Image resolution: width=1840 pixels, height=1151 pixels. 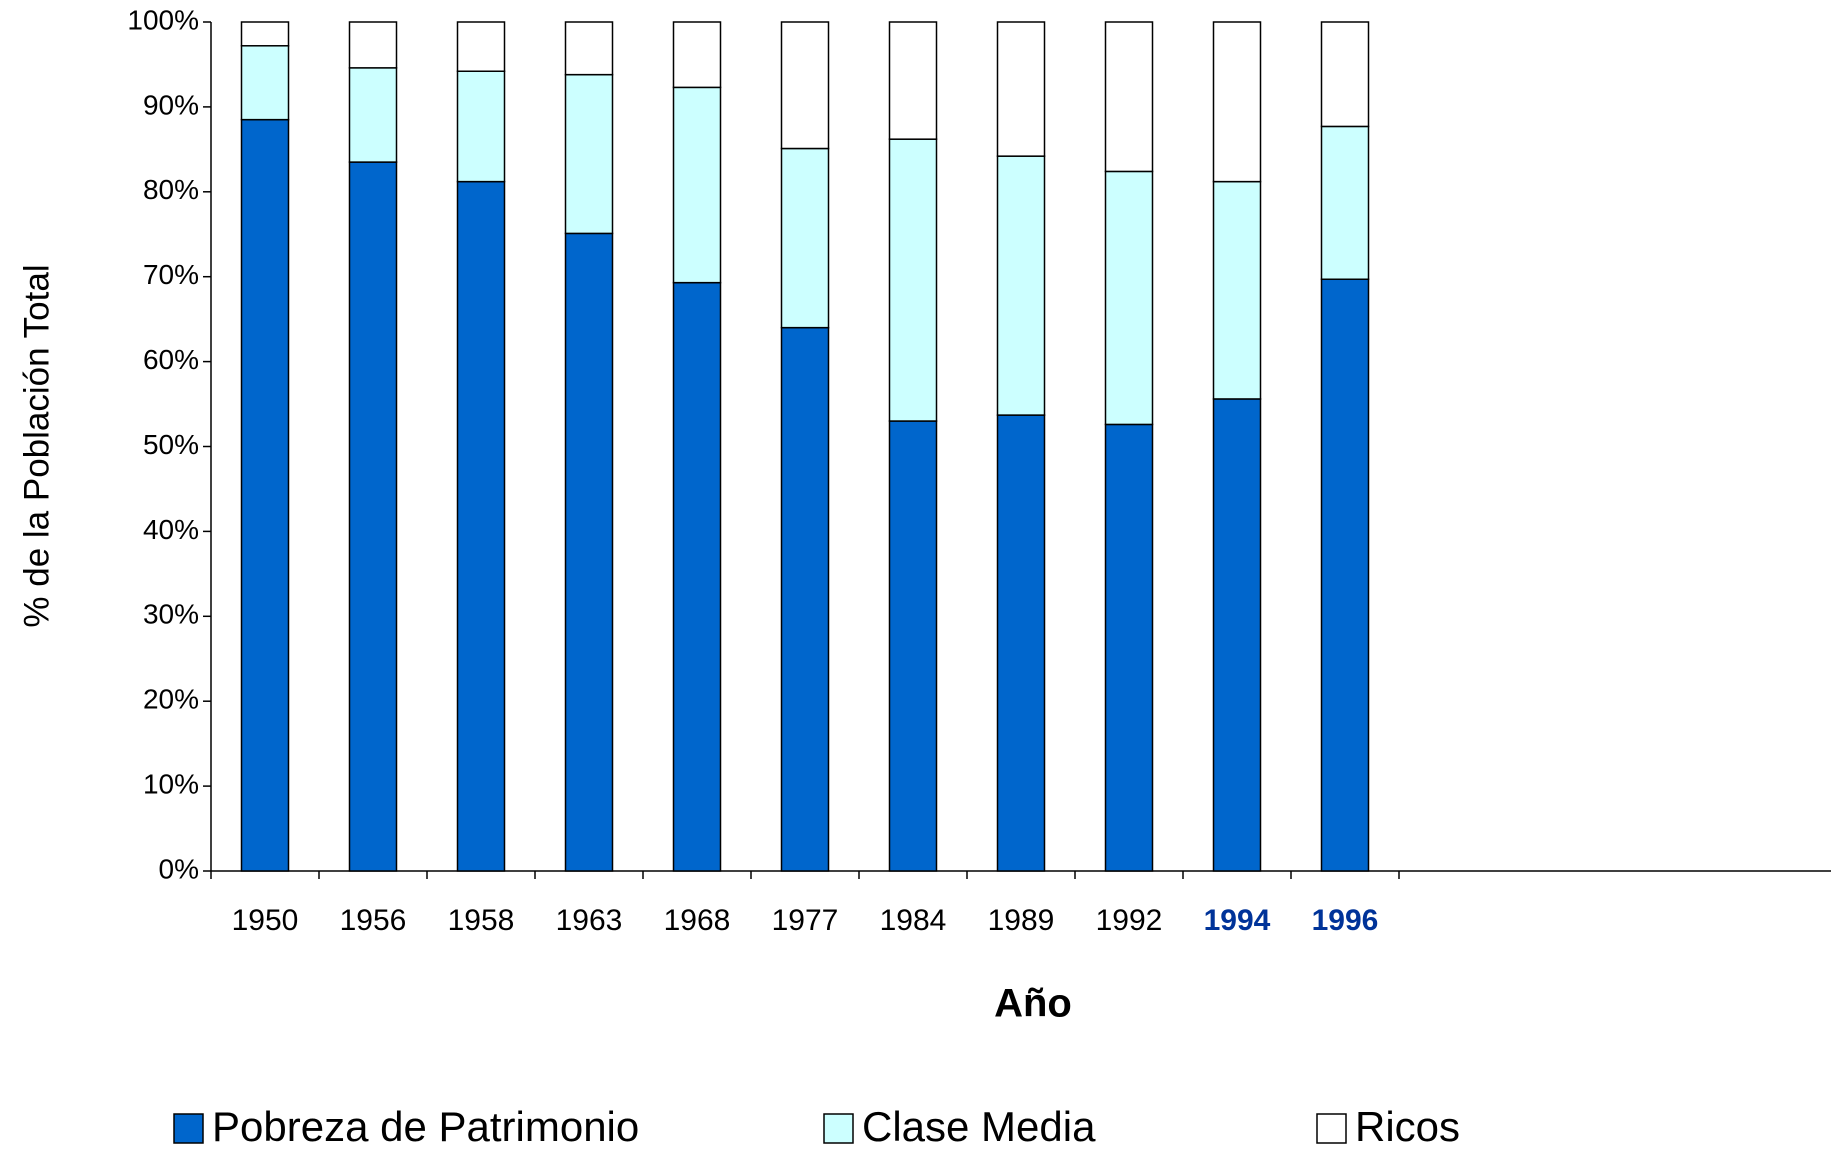 I want to click on y-tick-label: 30%, so click(x=171, y=614).